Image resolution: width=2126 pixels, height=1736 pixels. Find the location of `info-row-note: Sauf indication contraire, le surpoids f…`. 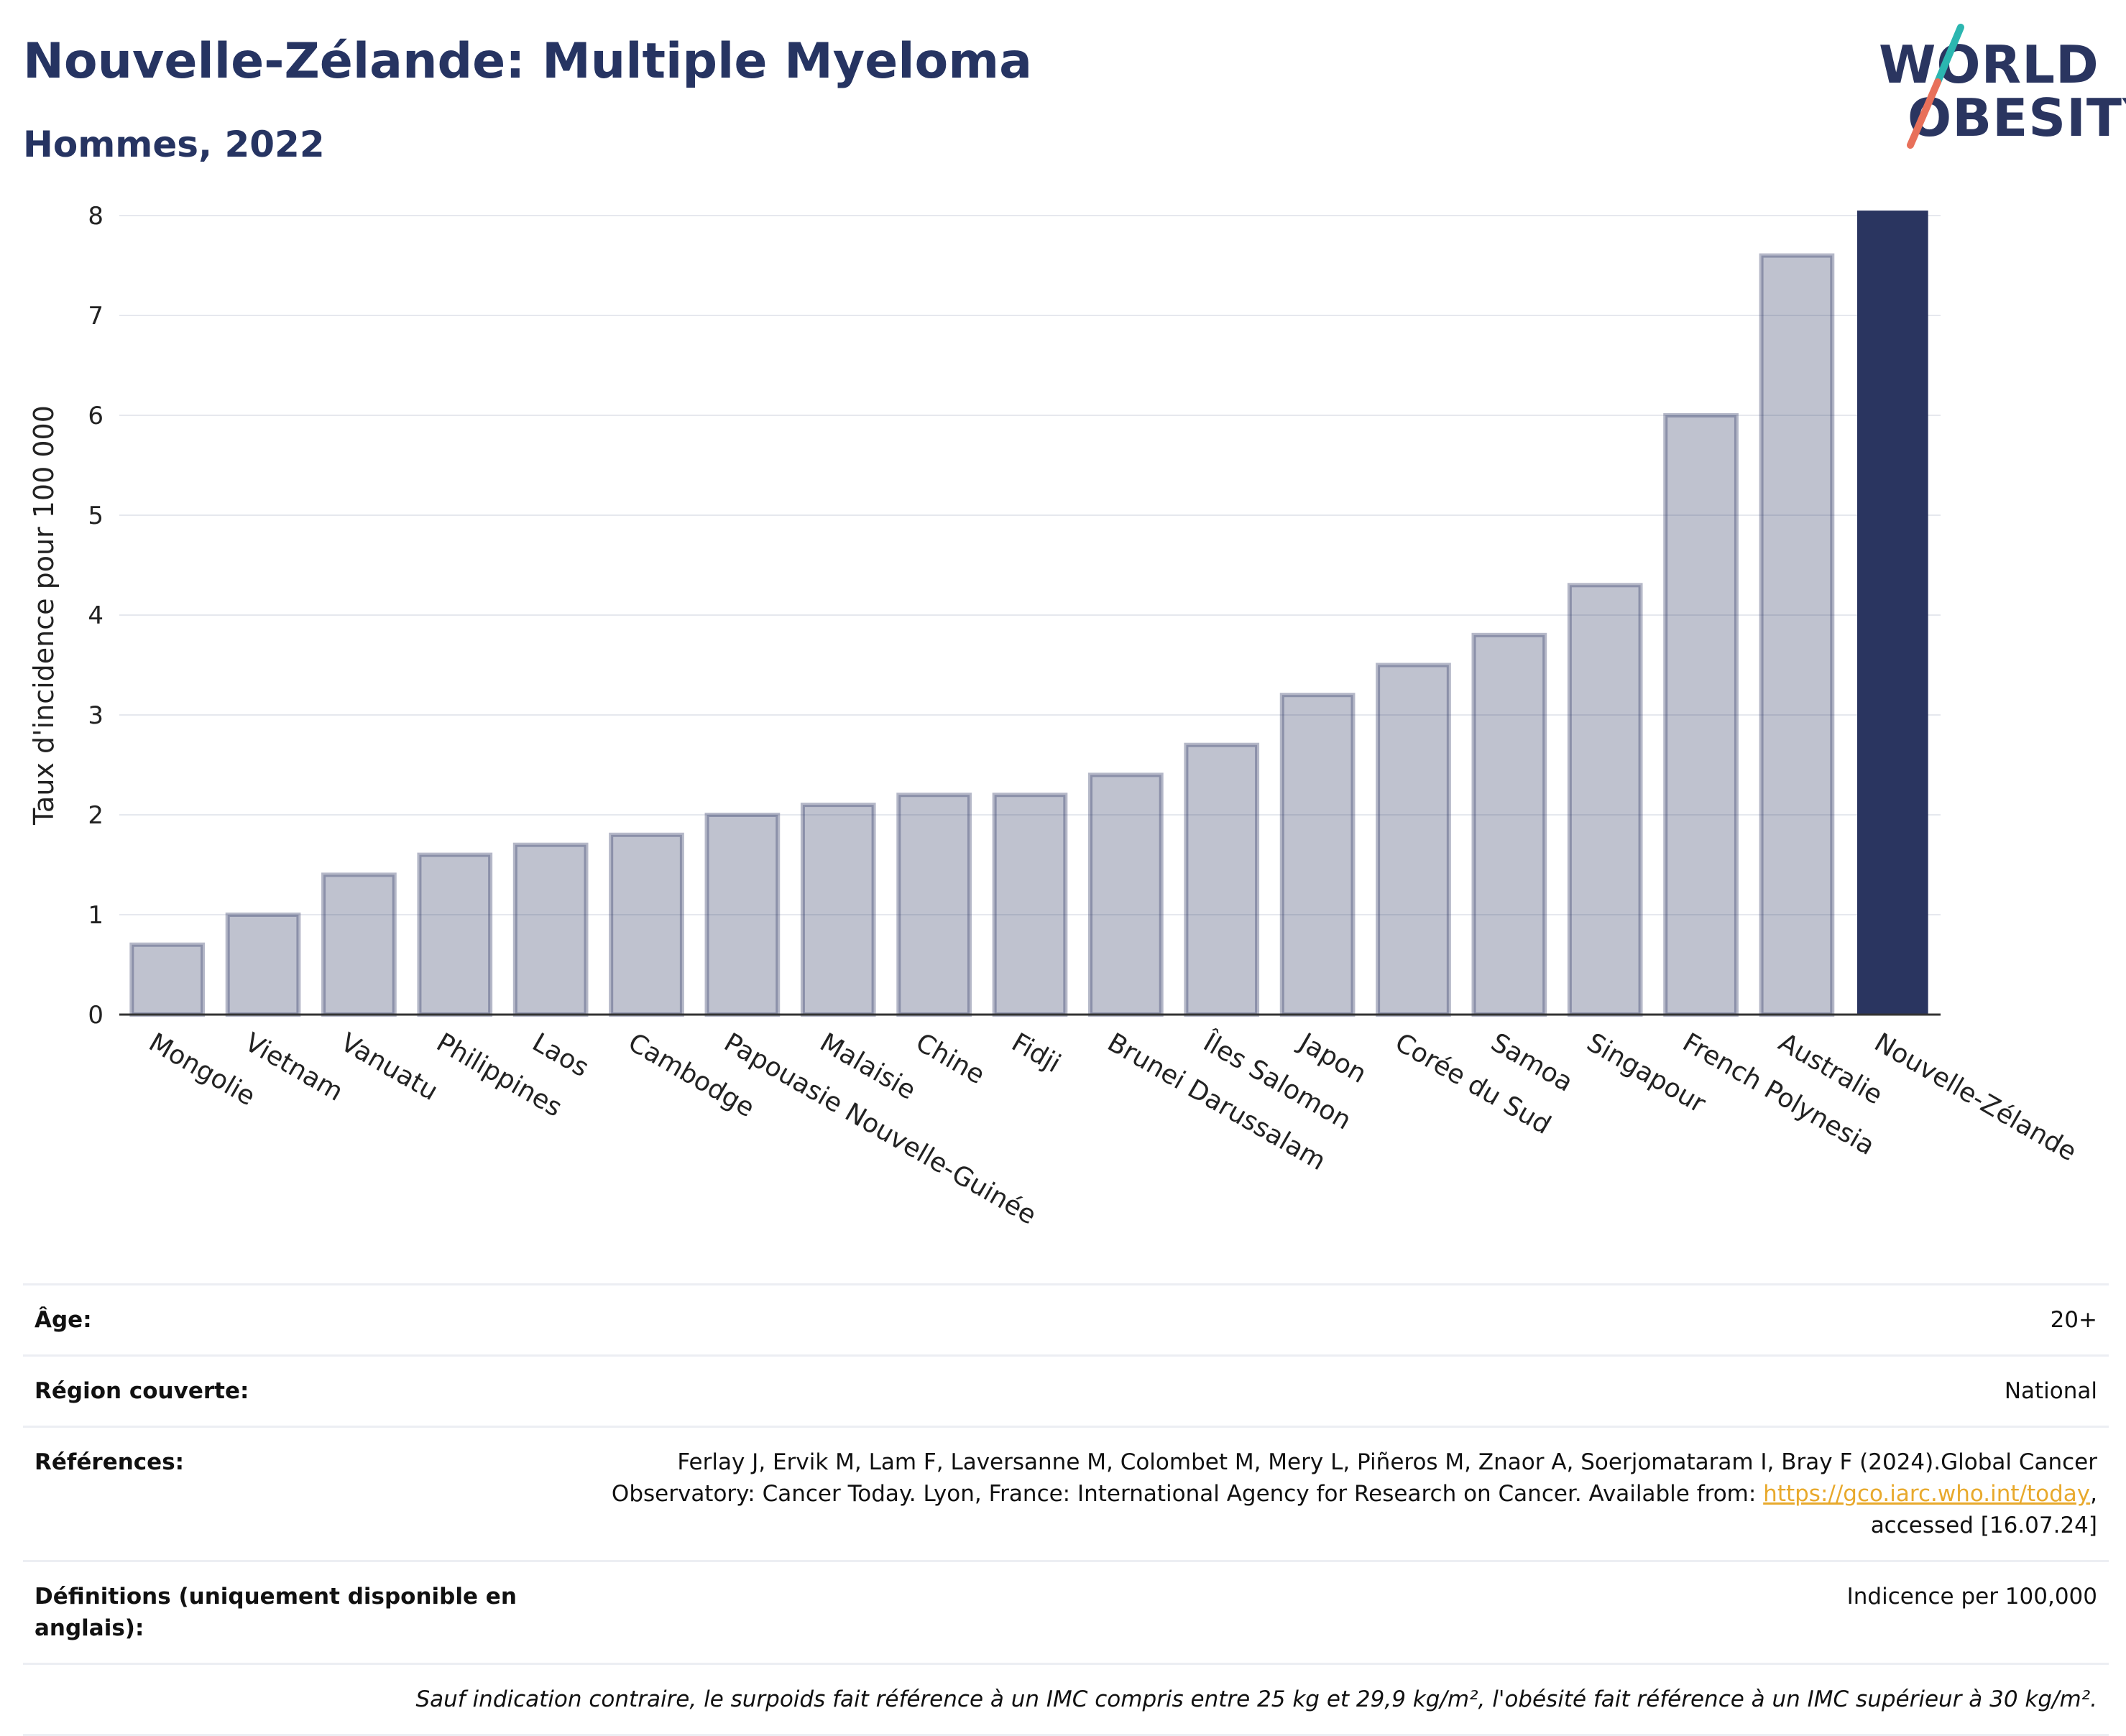

info-row-note: Sauf indication contraire, le surpoids f… is located at coordinates (1066, 1699).